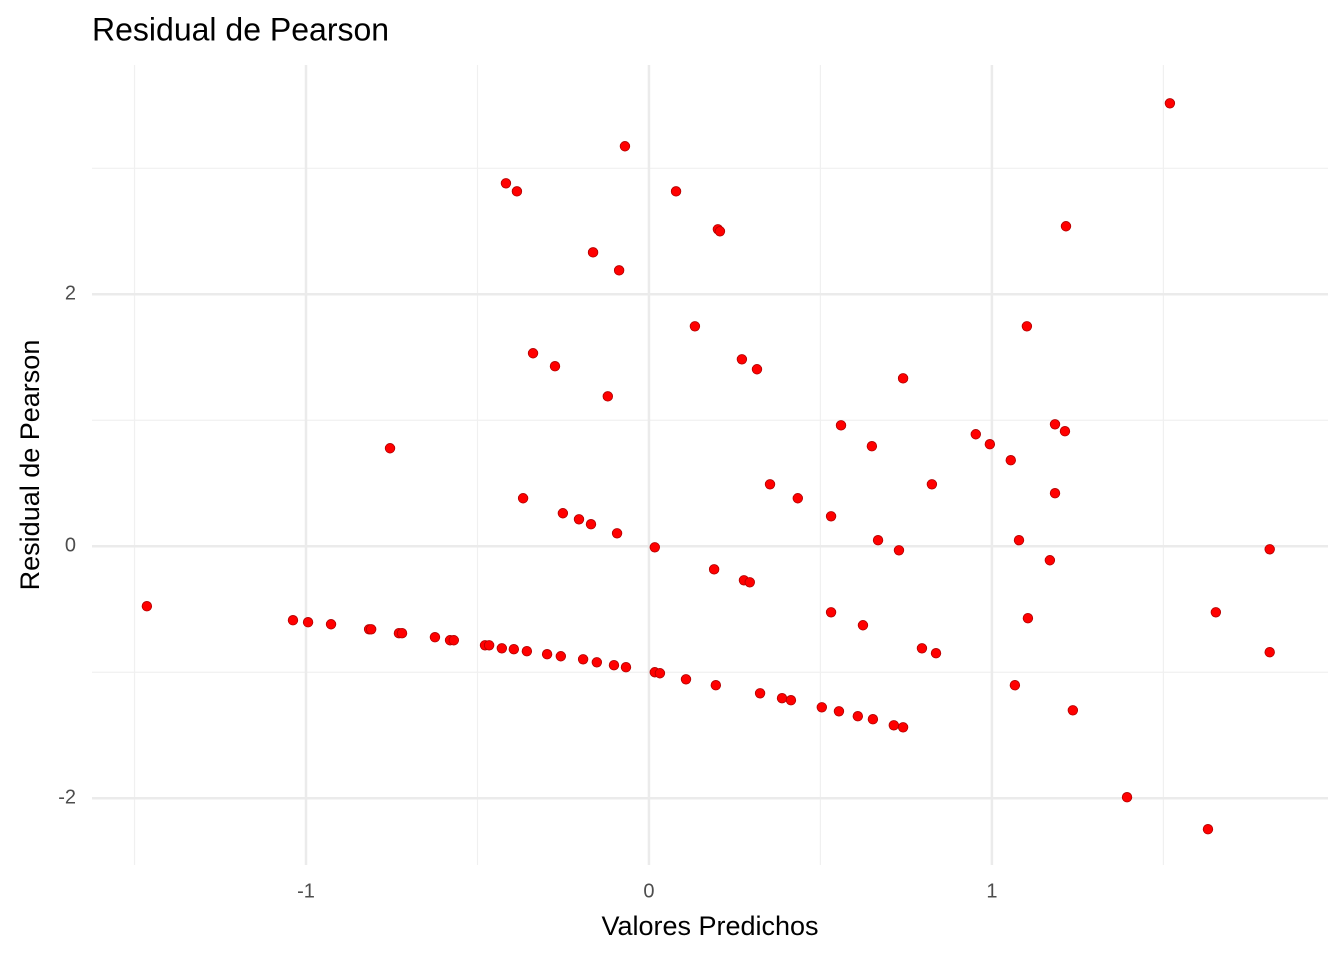  I want to click on y-tick-label: 2, so click(70, 294).